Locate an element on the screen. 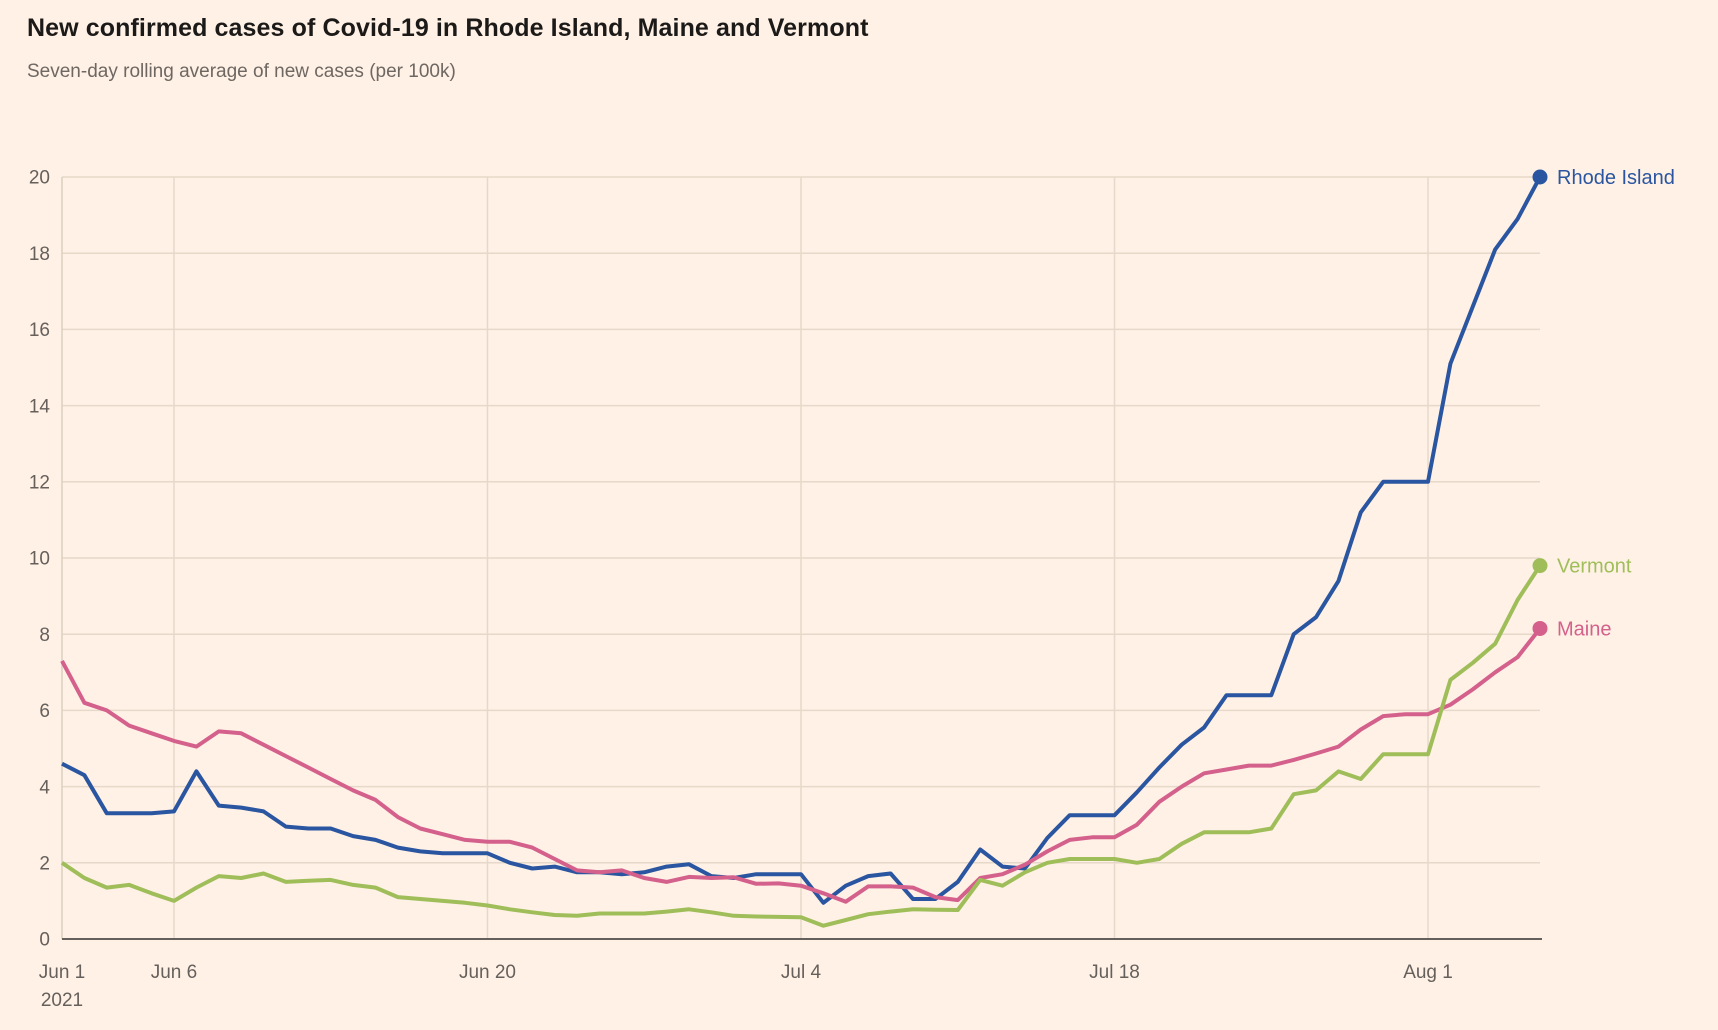 Image resolution: width=1718 pixels, height=1030 pixels. series-end-dot-vermont is located at coordinates (1540, 566).